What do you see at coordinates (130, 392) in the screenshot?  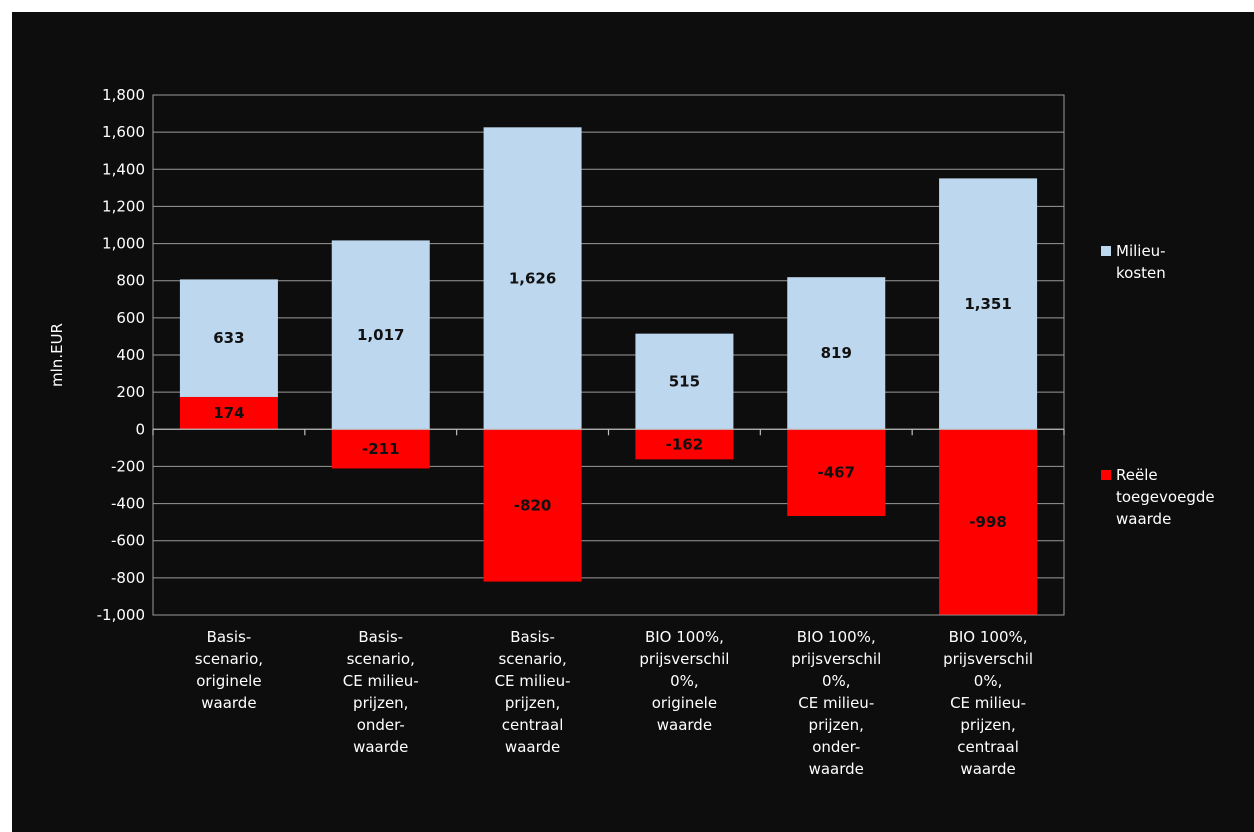 I see `y-tick-label: 200` at bounding box center [130, 392].